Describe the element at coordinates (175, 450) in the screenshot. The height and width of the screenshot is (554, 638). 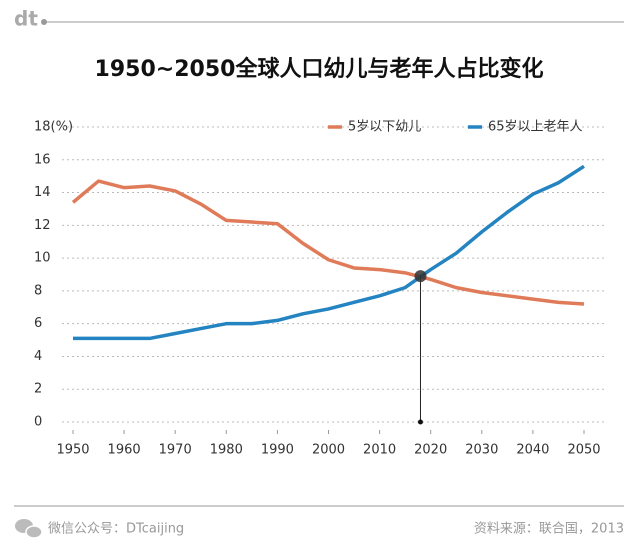
I see `x-tick-label: 1970` at that location.